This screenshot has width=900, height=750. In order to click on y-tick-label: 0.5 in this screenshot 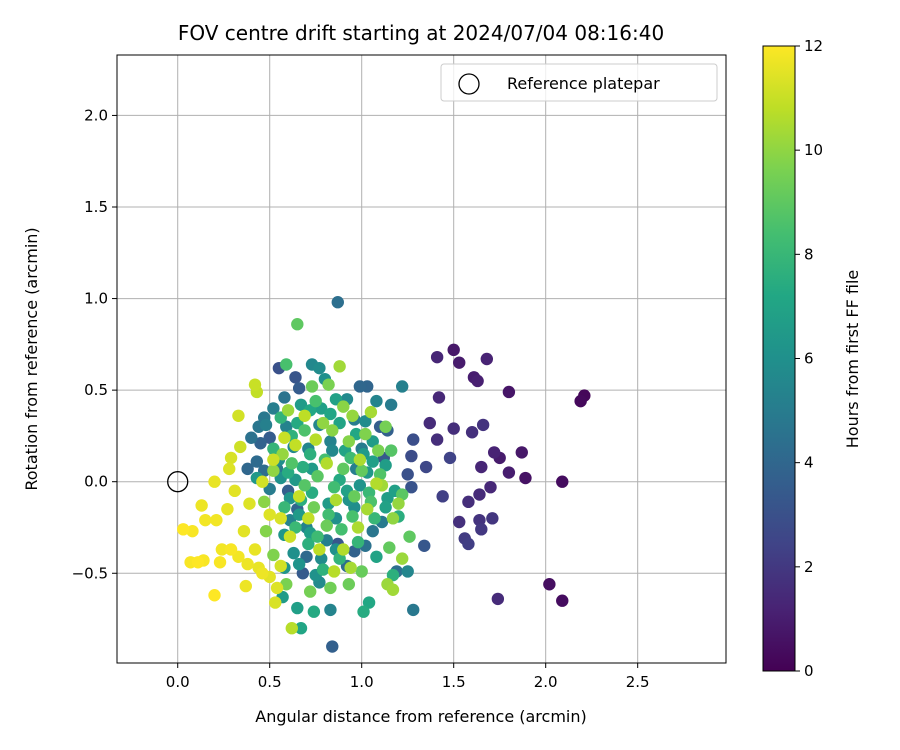, I will do `click(96, 390)`.